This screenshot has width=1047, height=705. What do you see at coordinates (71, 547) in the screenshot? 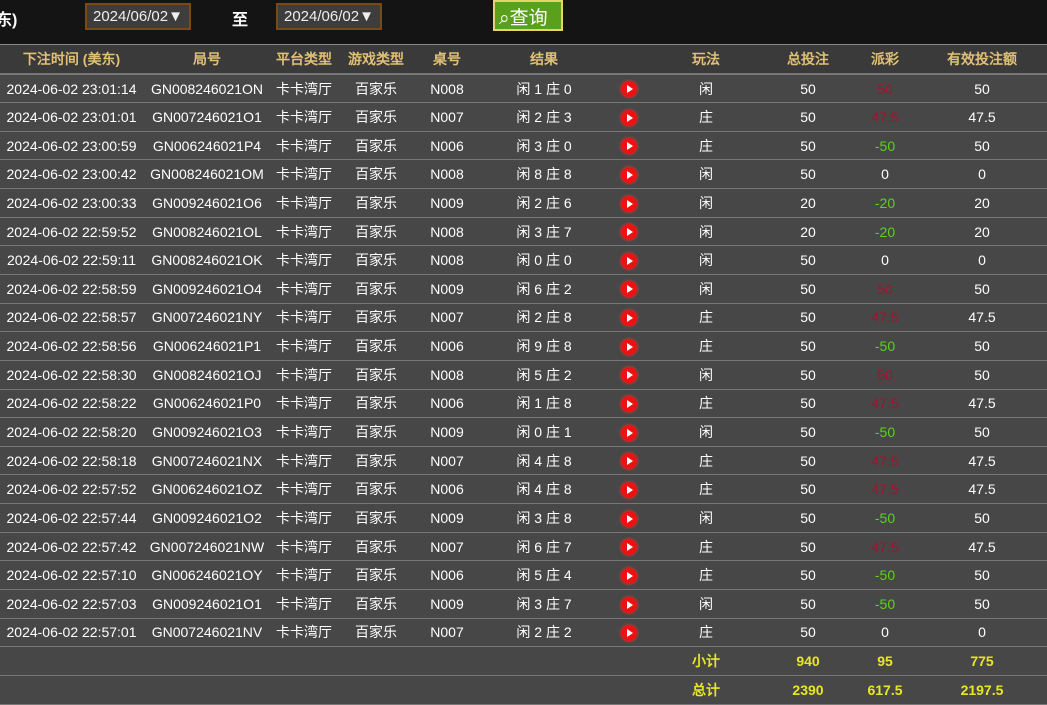
I see `bet-time: 2024-06-02 22:57:42` at bounding box center [71, 547].